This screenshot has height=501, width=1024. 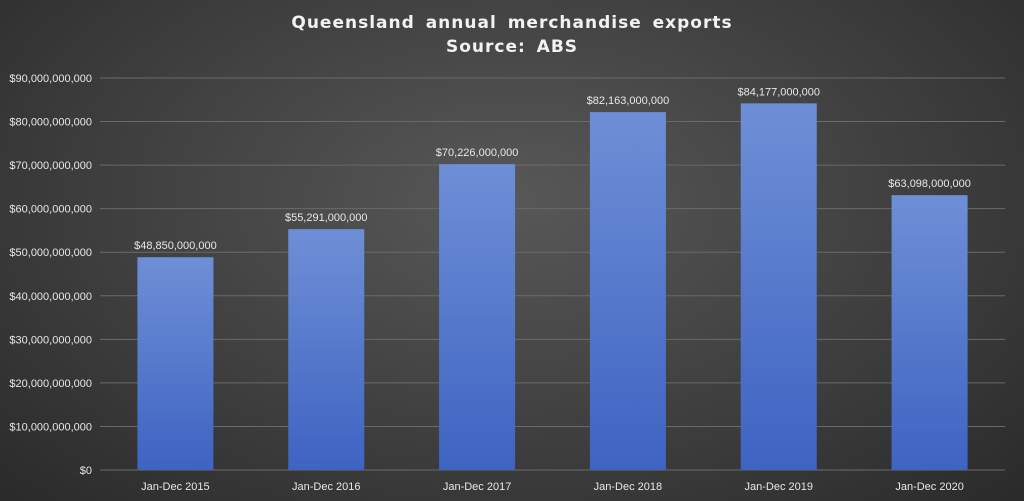 I want to click on x-tick-label: Jan-Dec 2018, so click(x=628, y=487).